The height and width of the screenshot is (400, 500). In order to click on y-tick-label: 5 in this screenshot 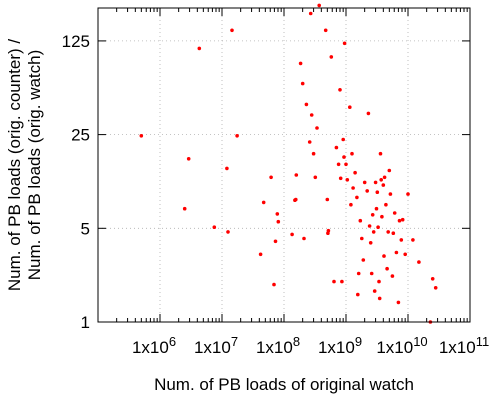, I will do `click(85, 228)`.